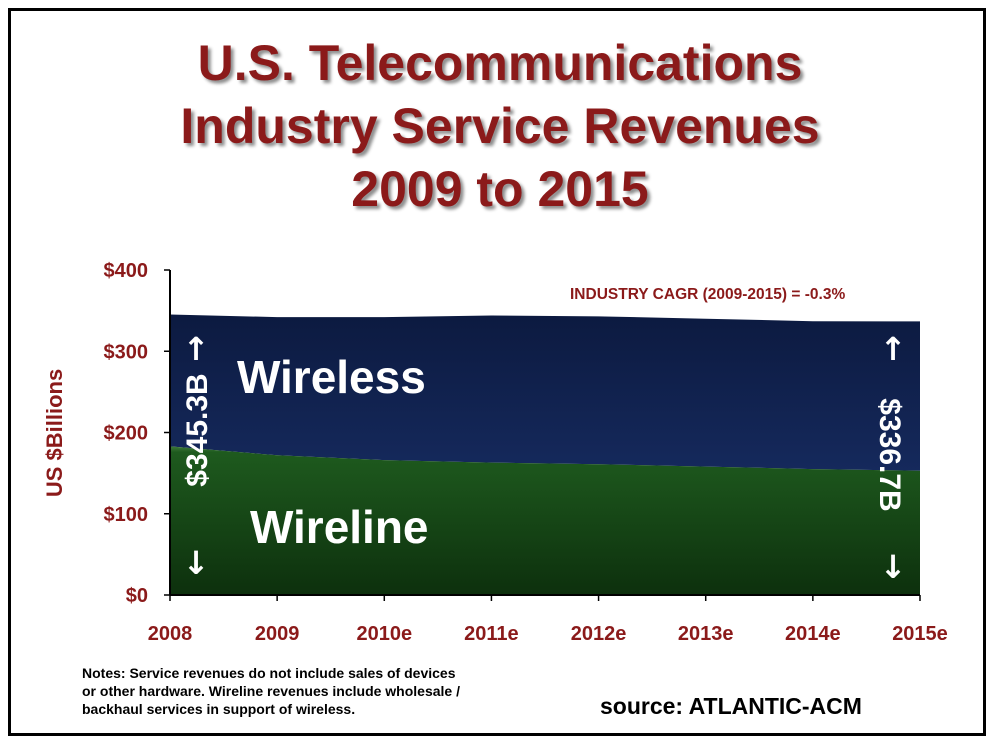  What do you see at coordinates (54, 433) in the screenshot?
I see `y-axis-label: US $Billions` at bounding box center [54, 433].